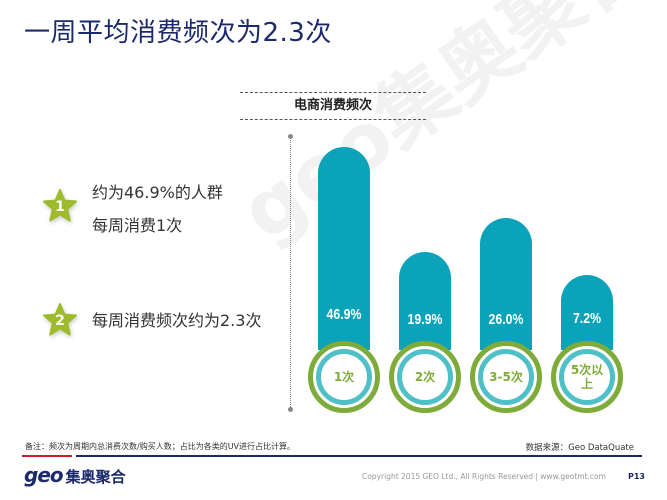  What do you see at coordinates (44, 475) in the screenshot?
I see `logo-geo: geo` at bounding box center [44, 475].